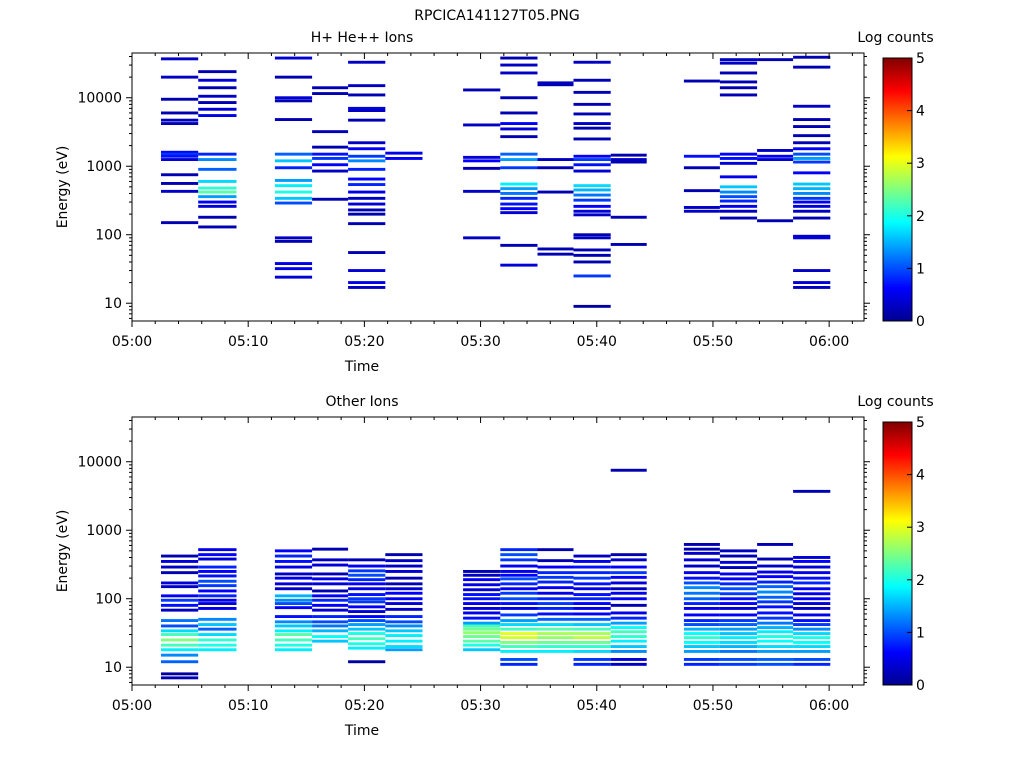 The width and height of the screenshot is (1024, 768). Describe the element at coordinates (920, 112) in the screenshot. I see `colorbar-tick-label: 4` at that location.